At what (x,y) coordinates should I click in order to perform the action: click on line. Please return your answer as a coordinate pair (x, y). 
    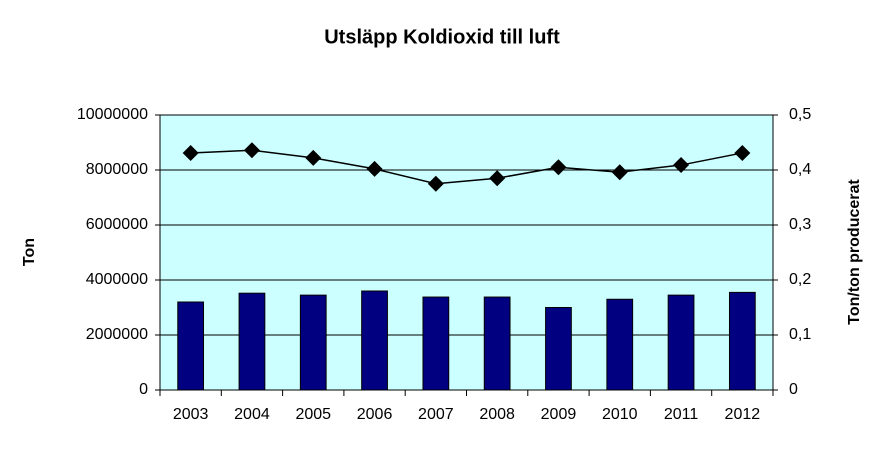
    Looking at the image, I should click on (466, 167).